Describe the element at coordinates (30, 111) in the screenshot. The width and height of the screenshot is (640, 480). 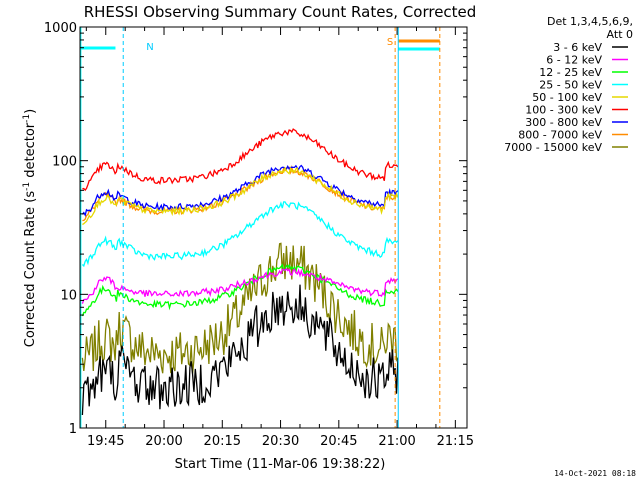
I see `y-axis-label-part: )` at that location.